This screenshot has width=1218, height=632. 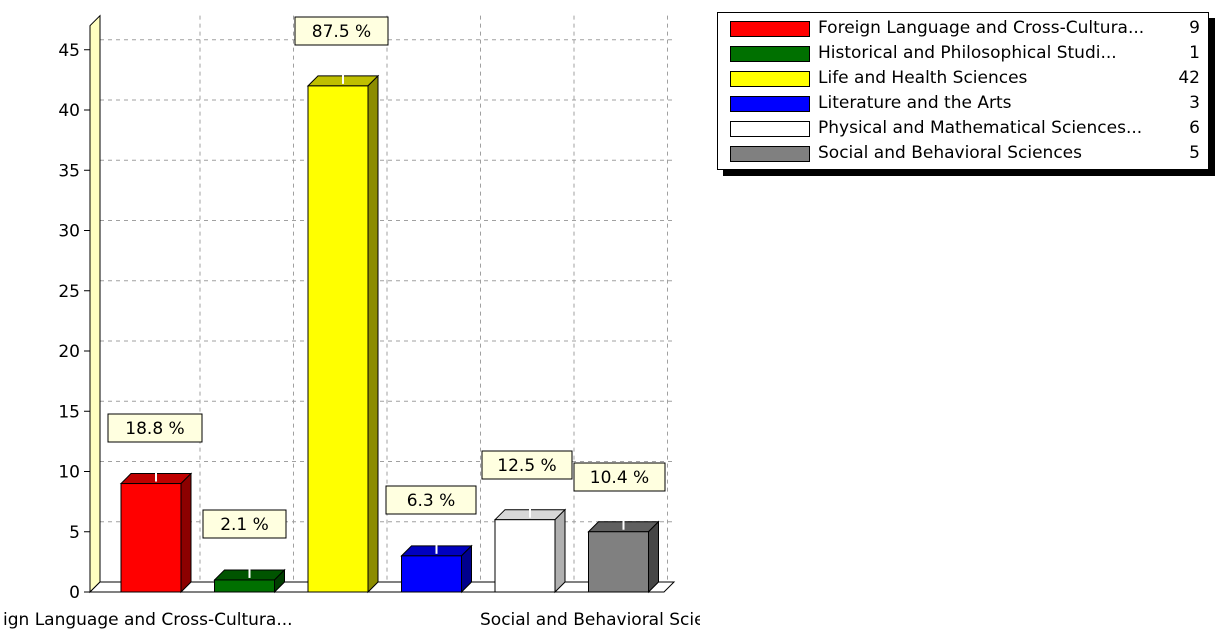 I want to click on data-label: 18.8 %, so click(x=154, y=429).